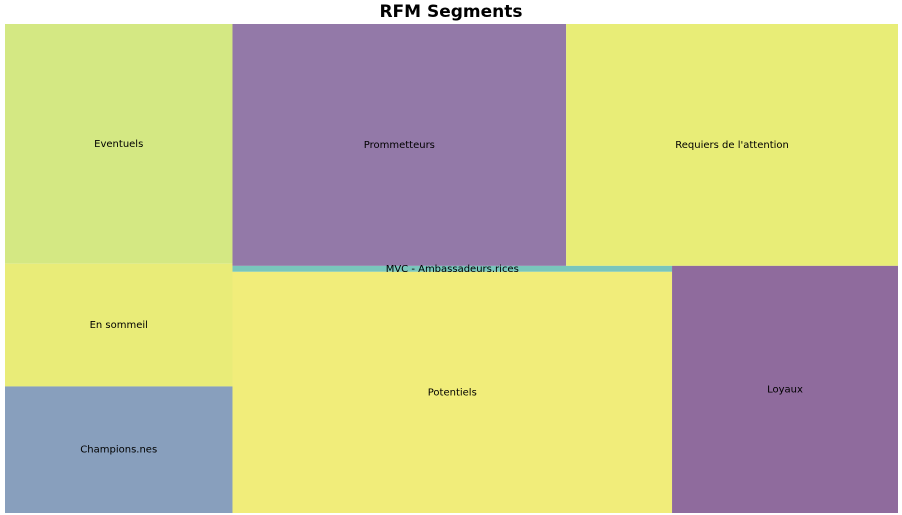 The height and width of the screenshot is (515, 902). I want to click on tile-label: Loyaux, so click(785, 389).